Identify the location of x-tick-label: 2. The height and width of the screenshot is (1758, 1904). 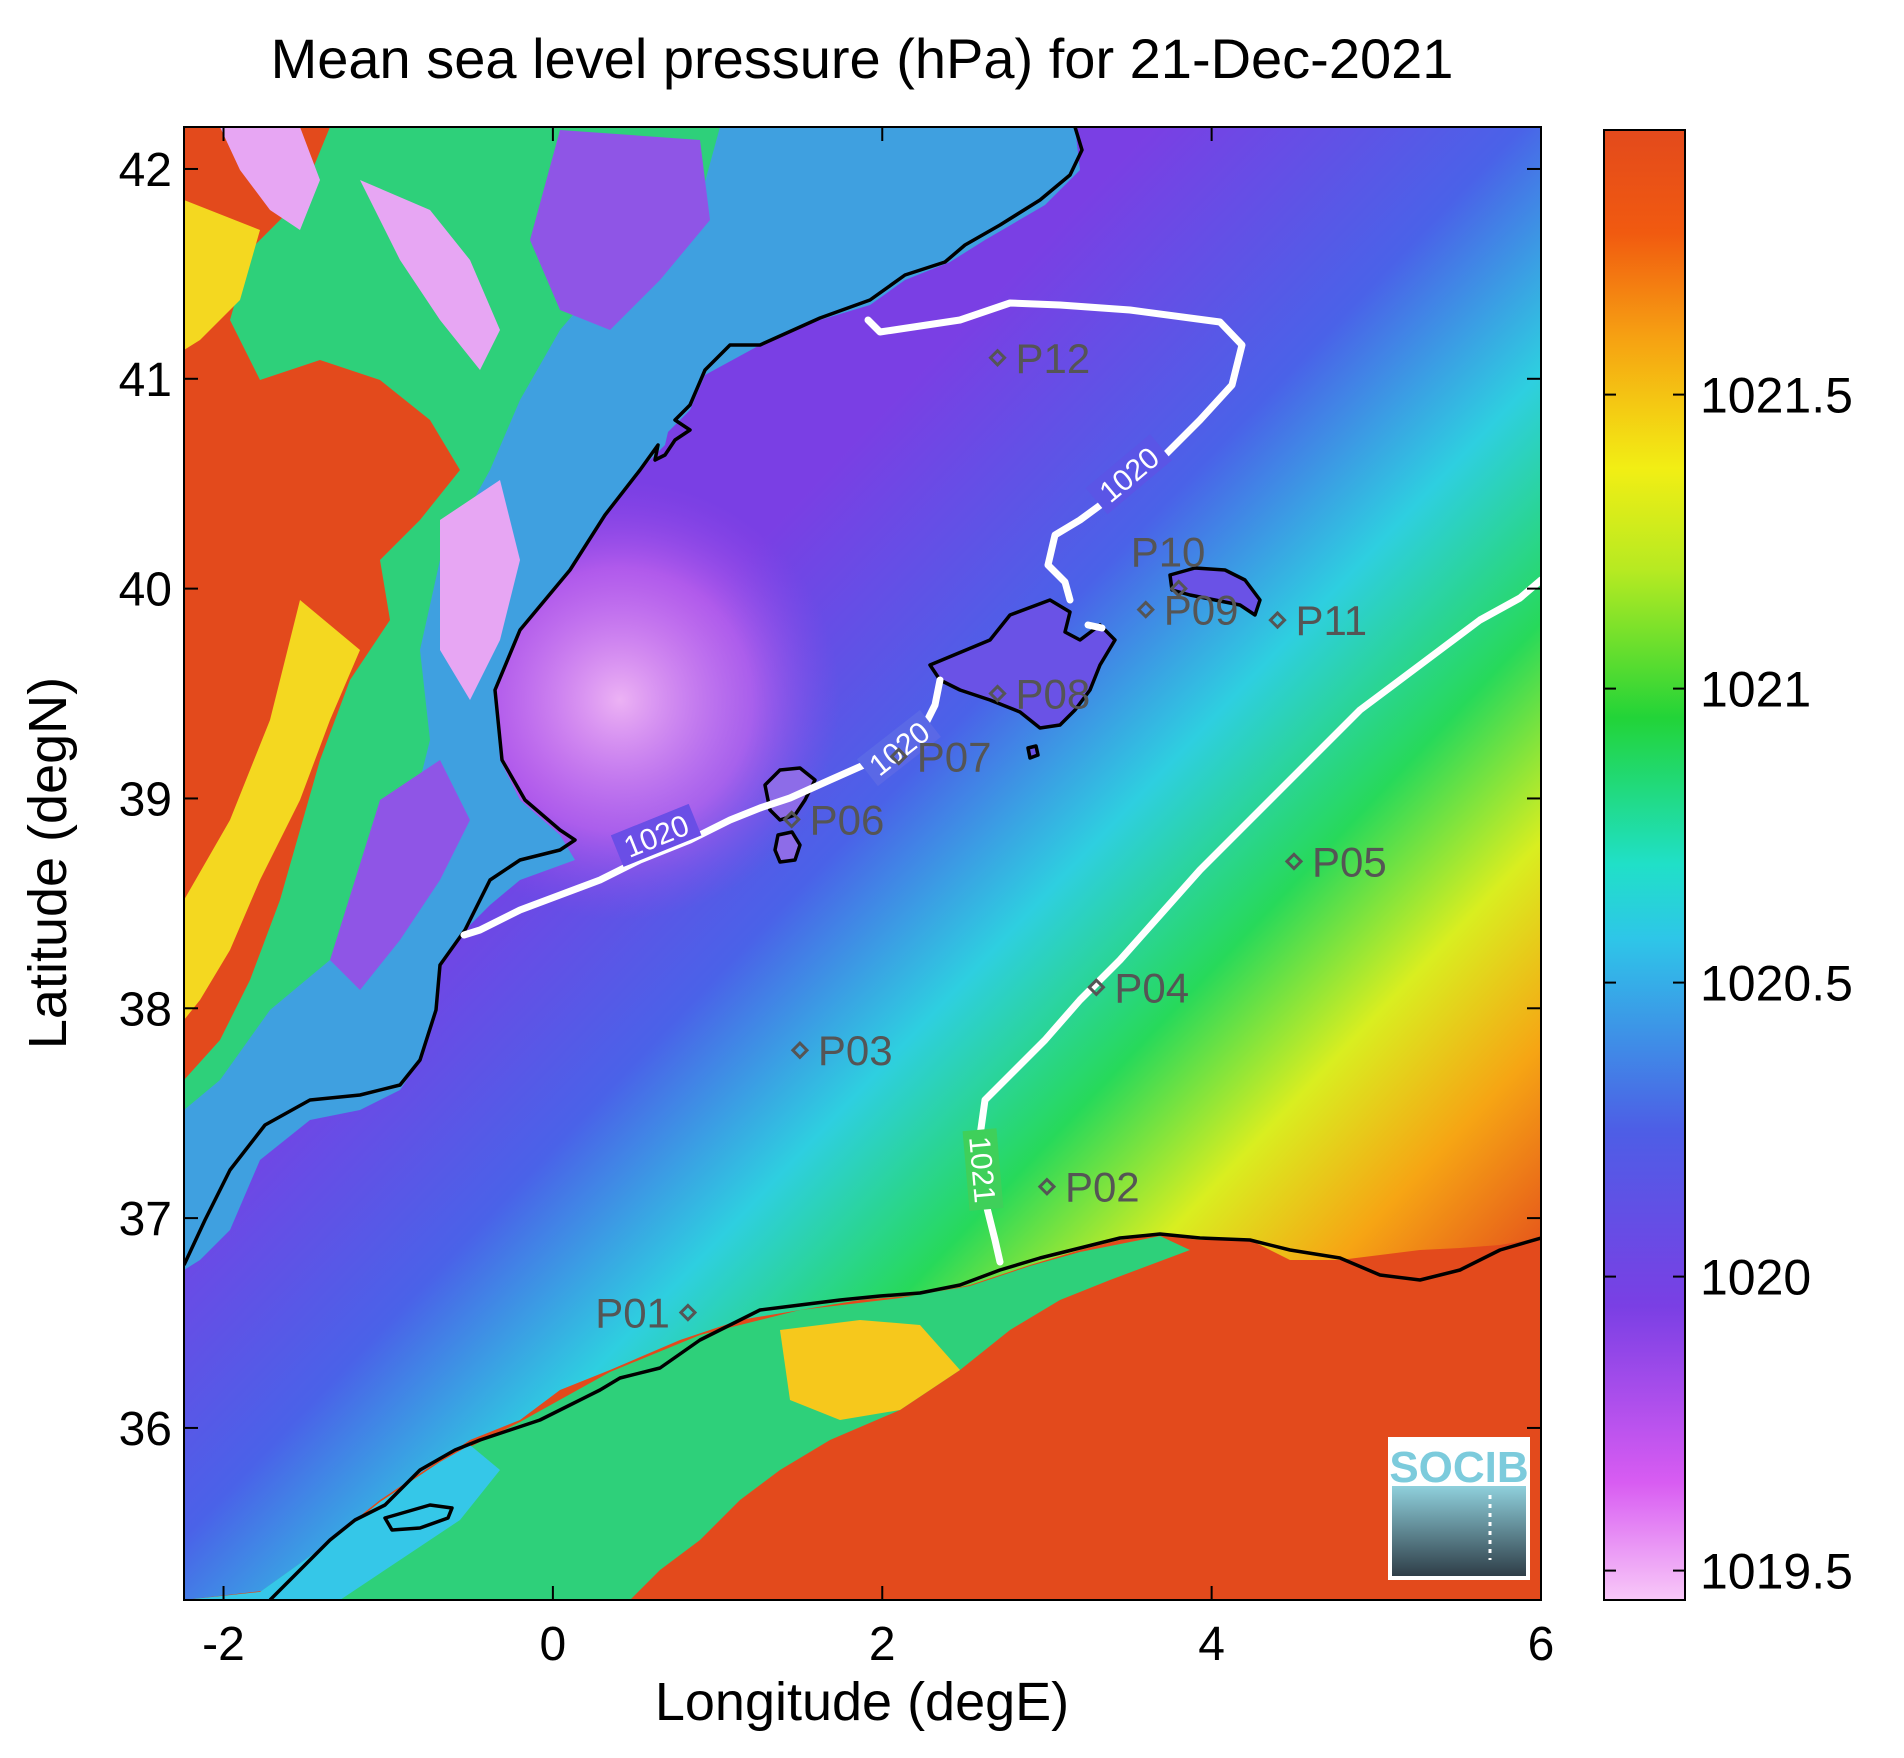
(882, 1644).